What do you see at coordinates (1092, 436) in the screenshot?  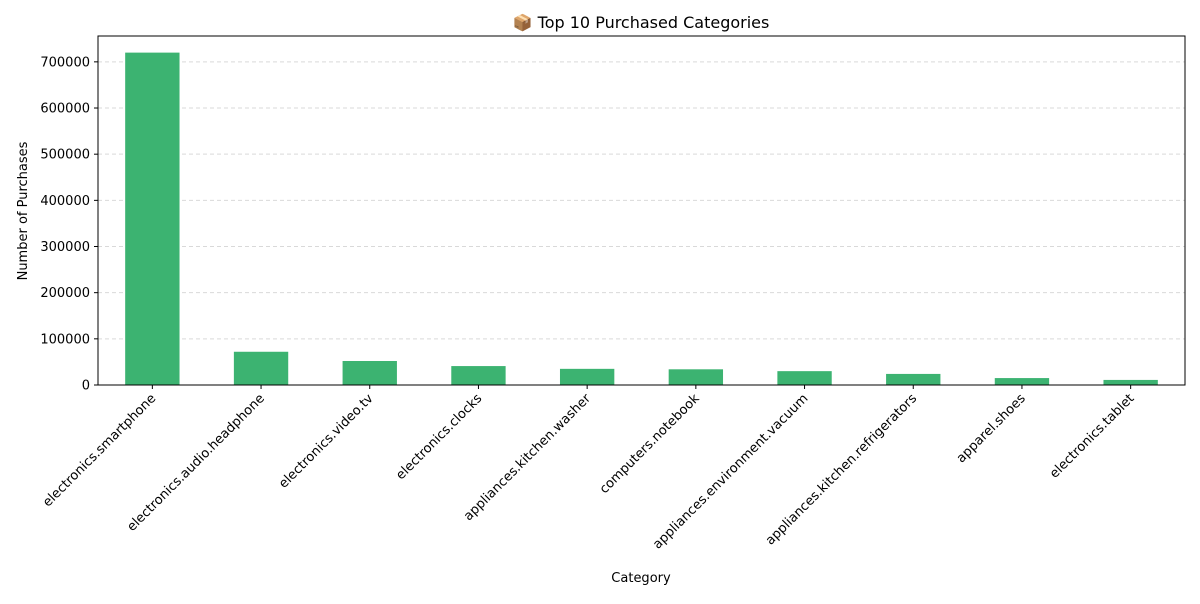 I see `x-tick-label: electronics.tablet` at bounding box center [1092, 436].